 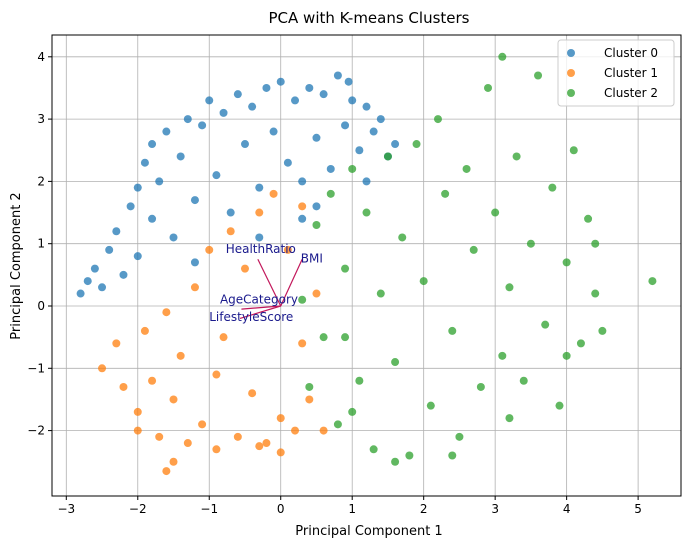 What do you see at coordinates (41, 119) in the screenshot?
I see `y-tick-label: 3` at bounding box center [41, 119].